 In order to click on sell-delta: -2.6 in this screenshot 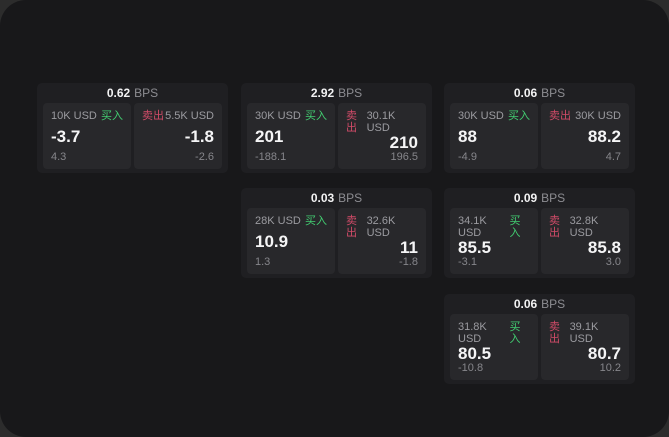, I will do `click(204, 156)`.